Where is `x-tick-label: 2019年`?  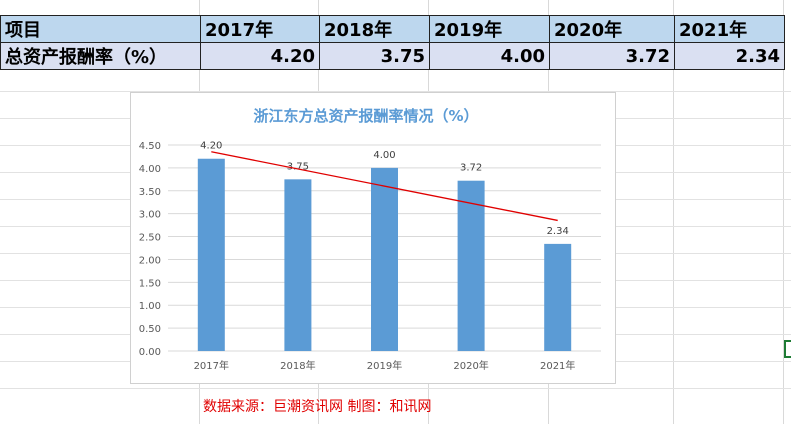 x-tick-label: 2019年 is located at coordinates (384, 365).